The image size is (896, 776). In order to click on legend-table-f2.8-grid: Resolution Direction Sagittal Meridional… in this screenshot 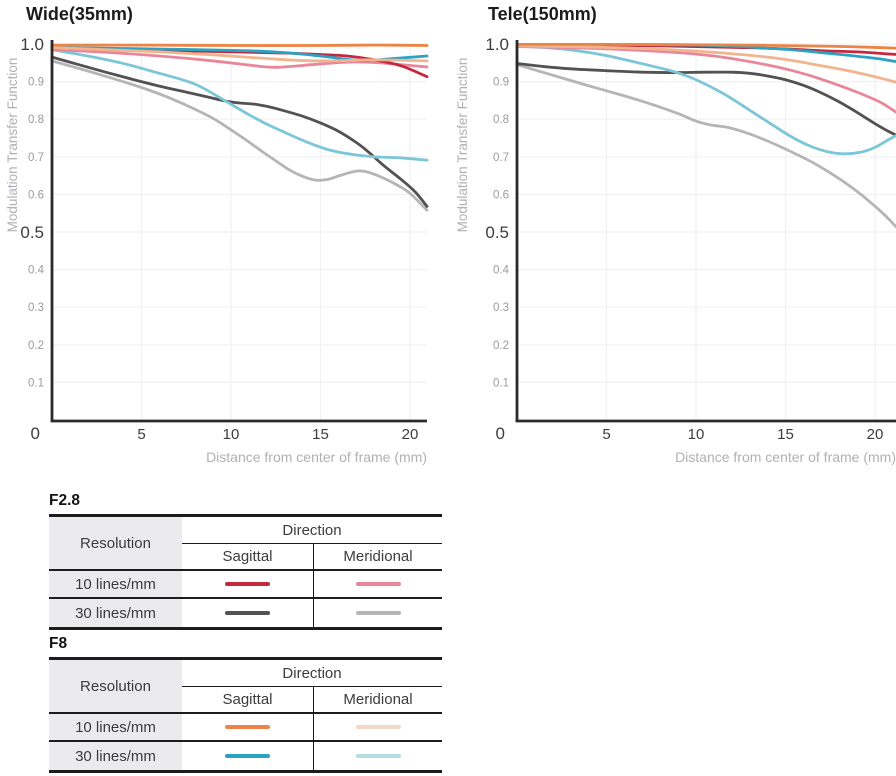, I will do `click(245, 572)`.